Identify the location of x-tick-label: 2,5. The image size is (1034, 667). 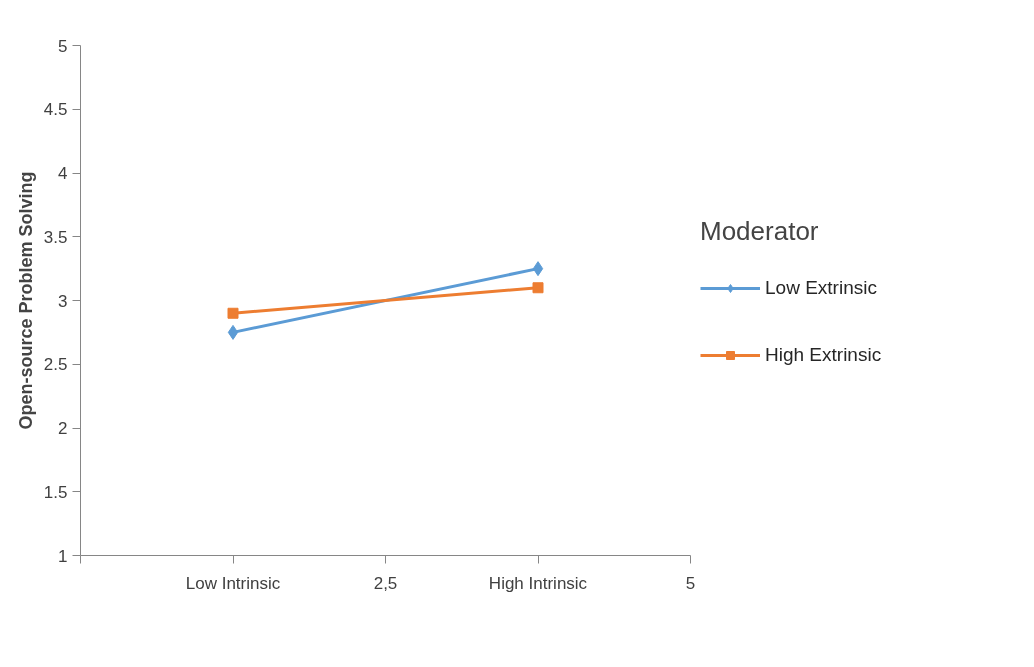
(385, 583).